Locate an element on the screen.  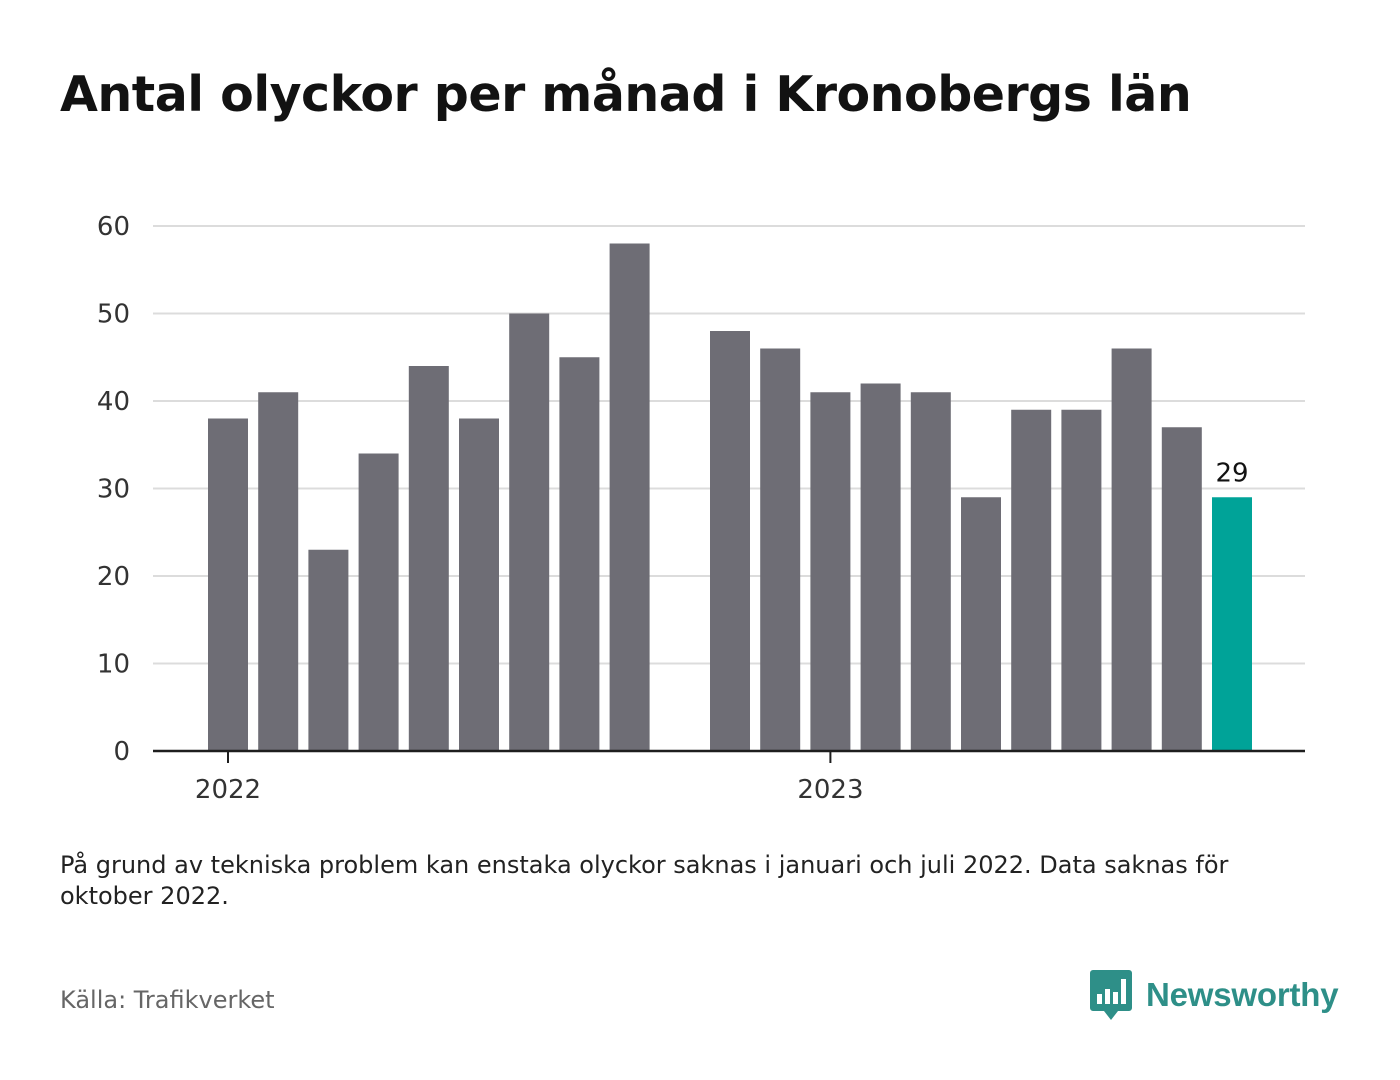
brand: Newsworthy is located at coordinates (1214, 995).